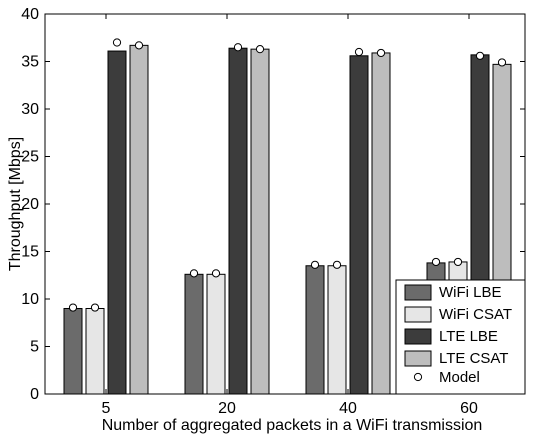 The image size is (540, 438). I want to click on y-tick-label: 15, so click(30, 252).